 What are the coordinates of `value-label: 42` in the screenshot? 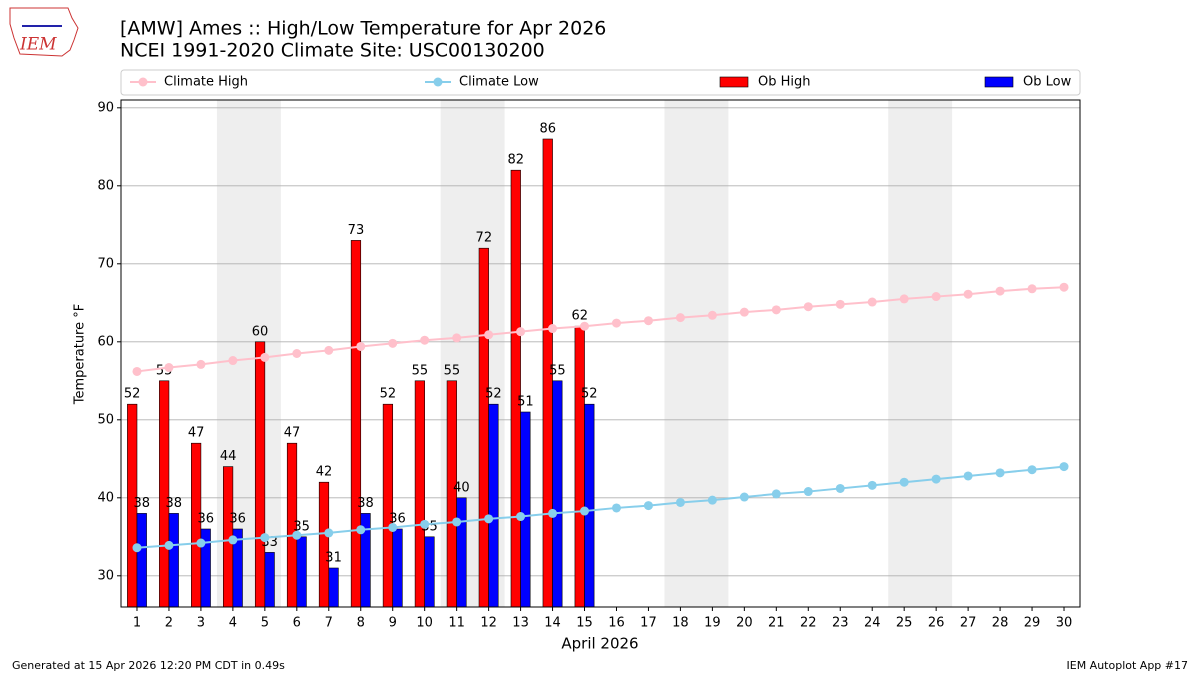 It's located at (324, 472).